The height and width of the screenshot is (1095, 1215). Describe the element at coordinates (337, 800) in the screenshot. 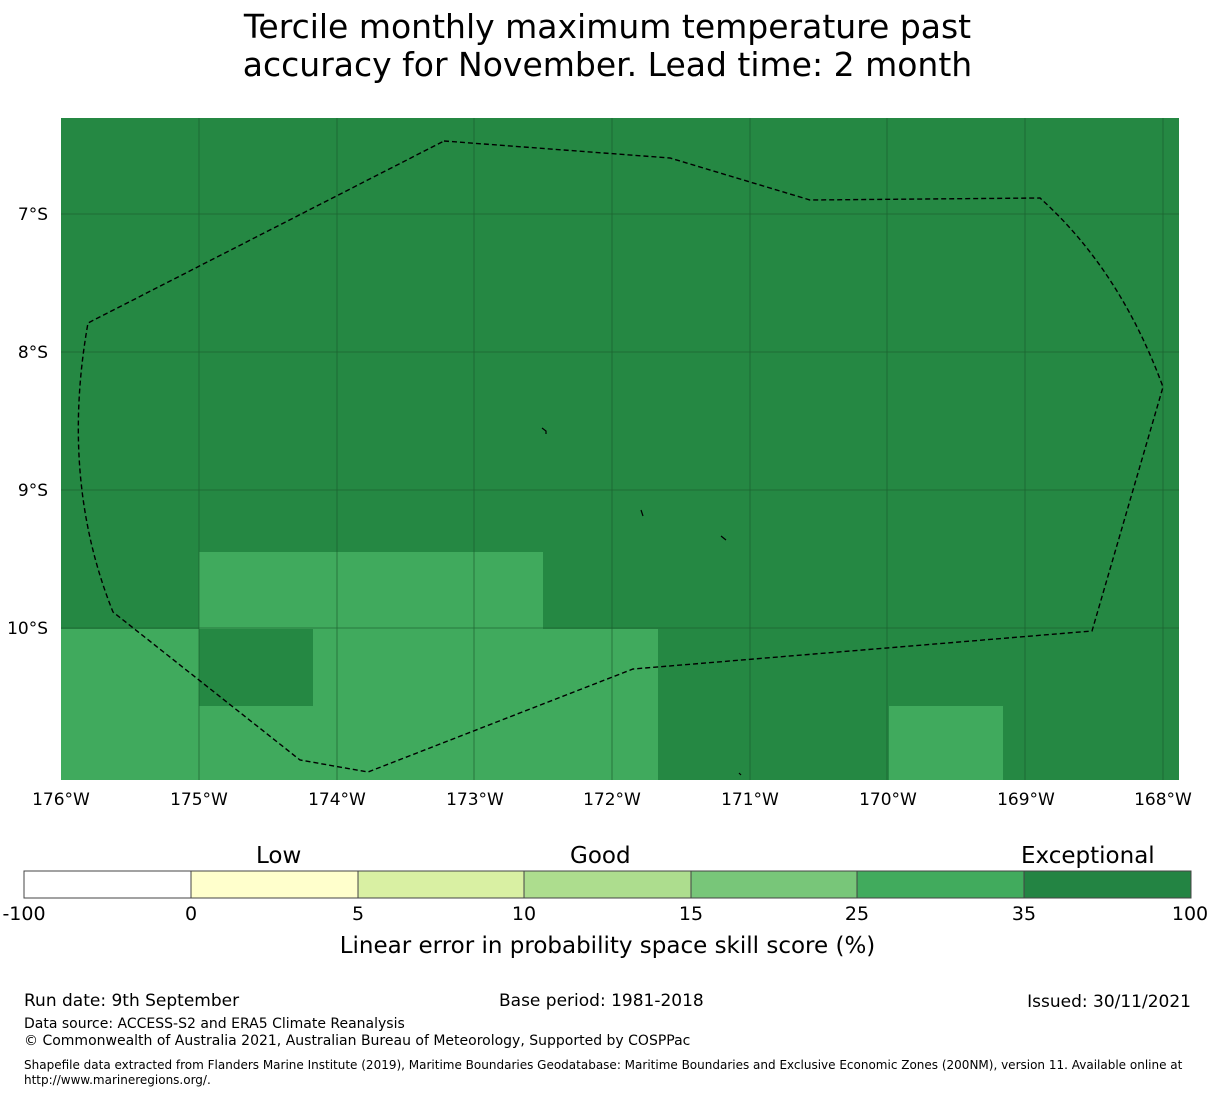

I see `lon-label-174w: 174°W` at that location.